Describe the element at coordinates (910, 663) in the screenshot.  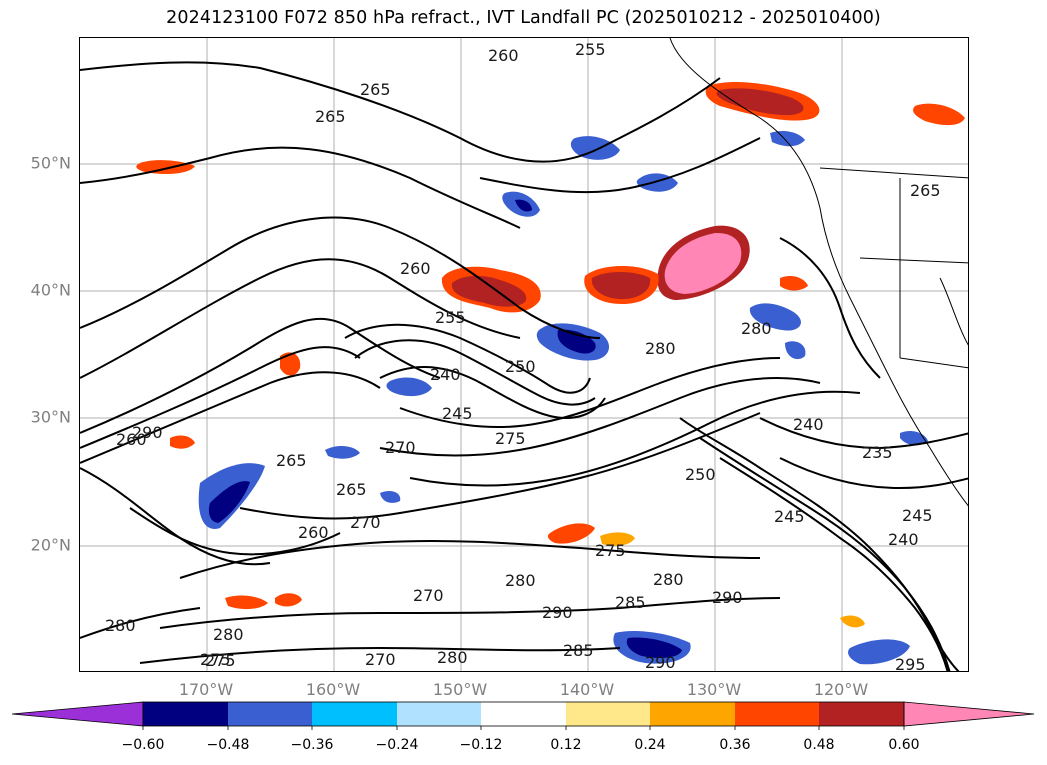
I see `contour-label: 295` at that location.